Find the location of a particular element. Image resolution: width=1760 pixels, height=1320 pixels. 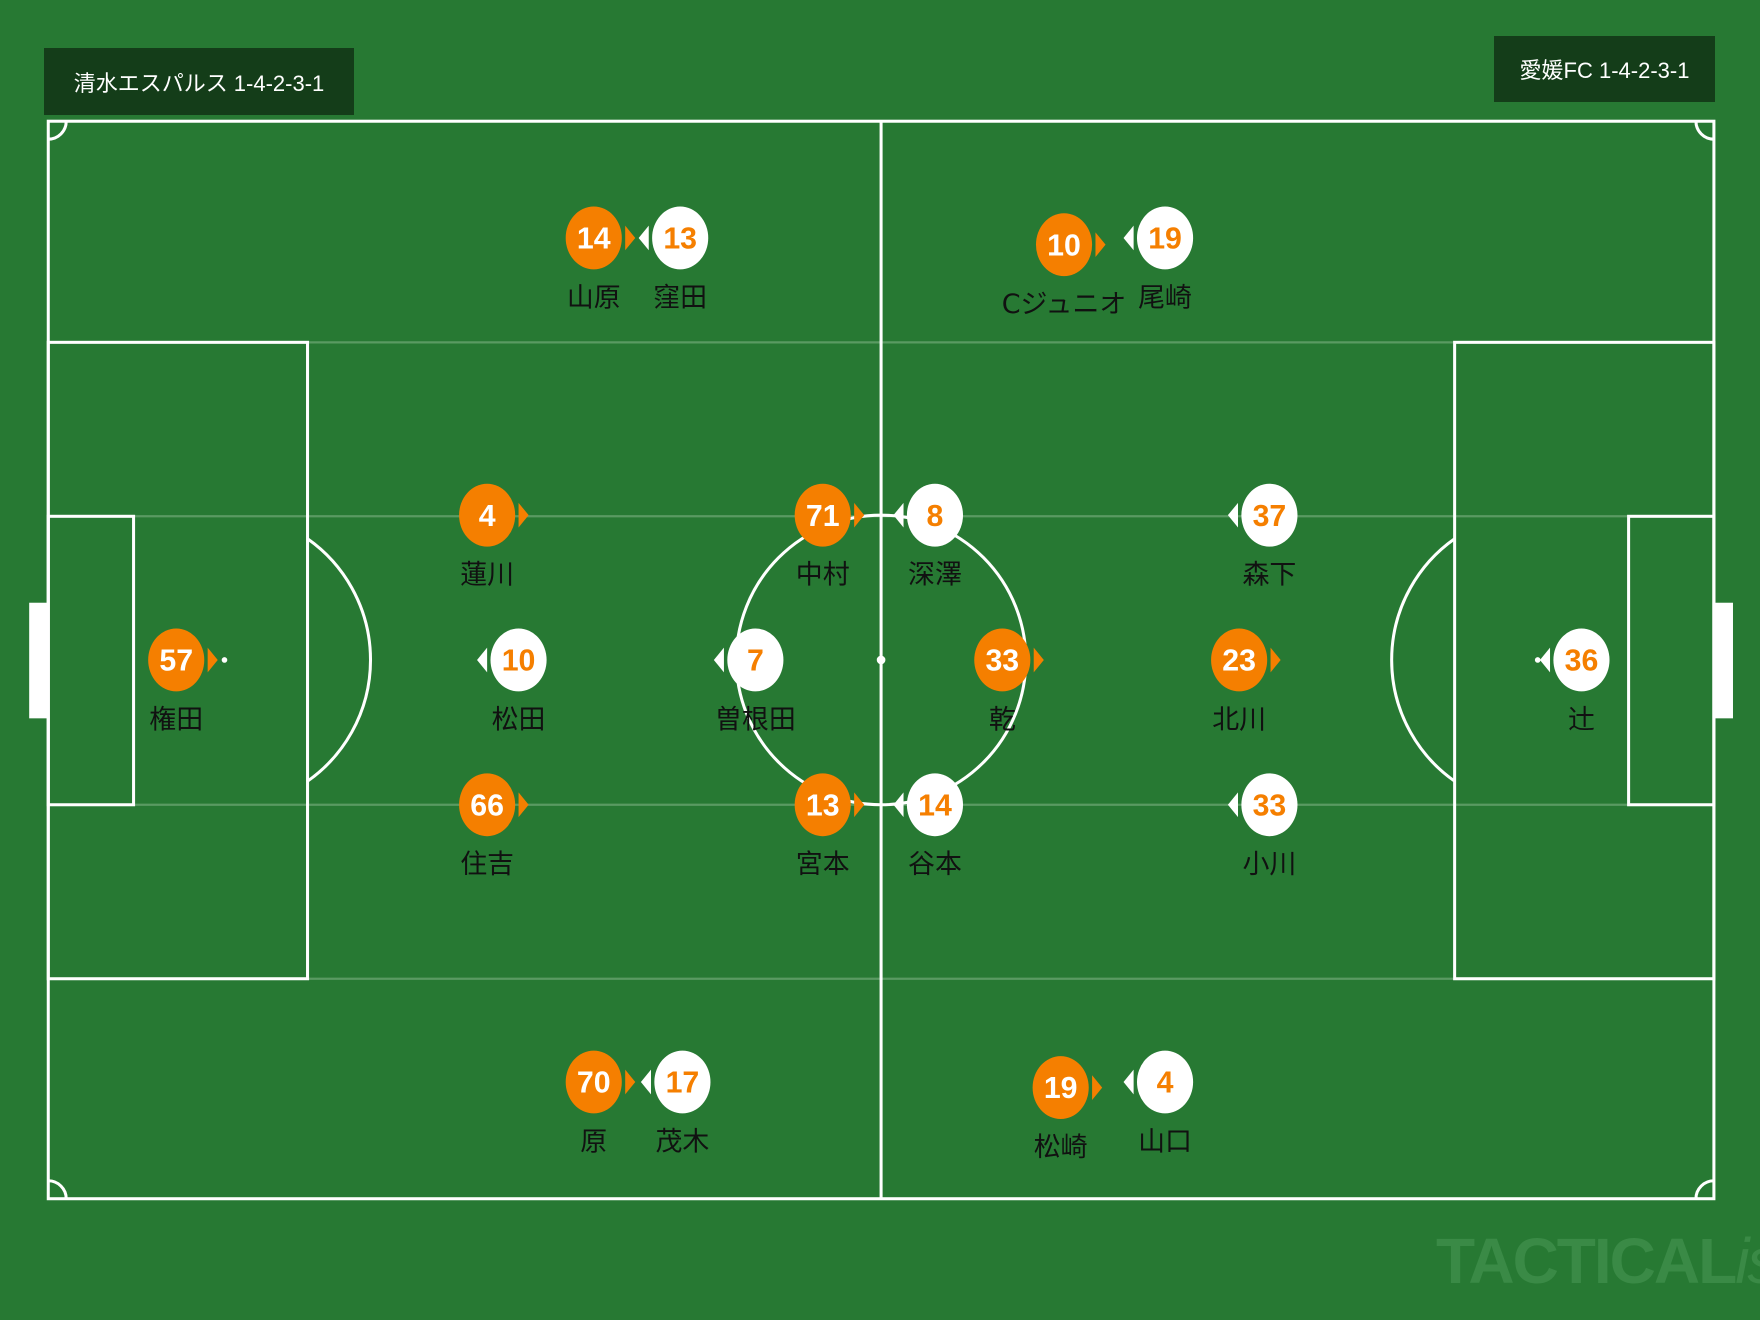

player-name: 窪田 is located at coordinates (680, 297).